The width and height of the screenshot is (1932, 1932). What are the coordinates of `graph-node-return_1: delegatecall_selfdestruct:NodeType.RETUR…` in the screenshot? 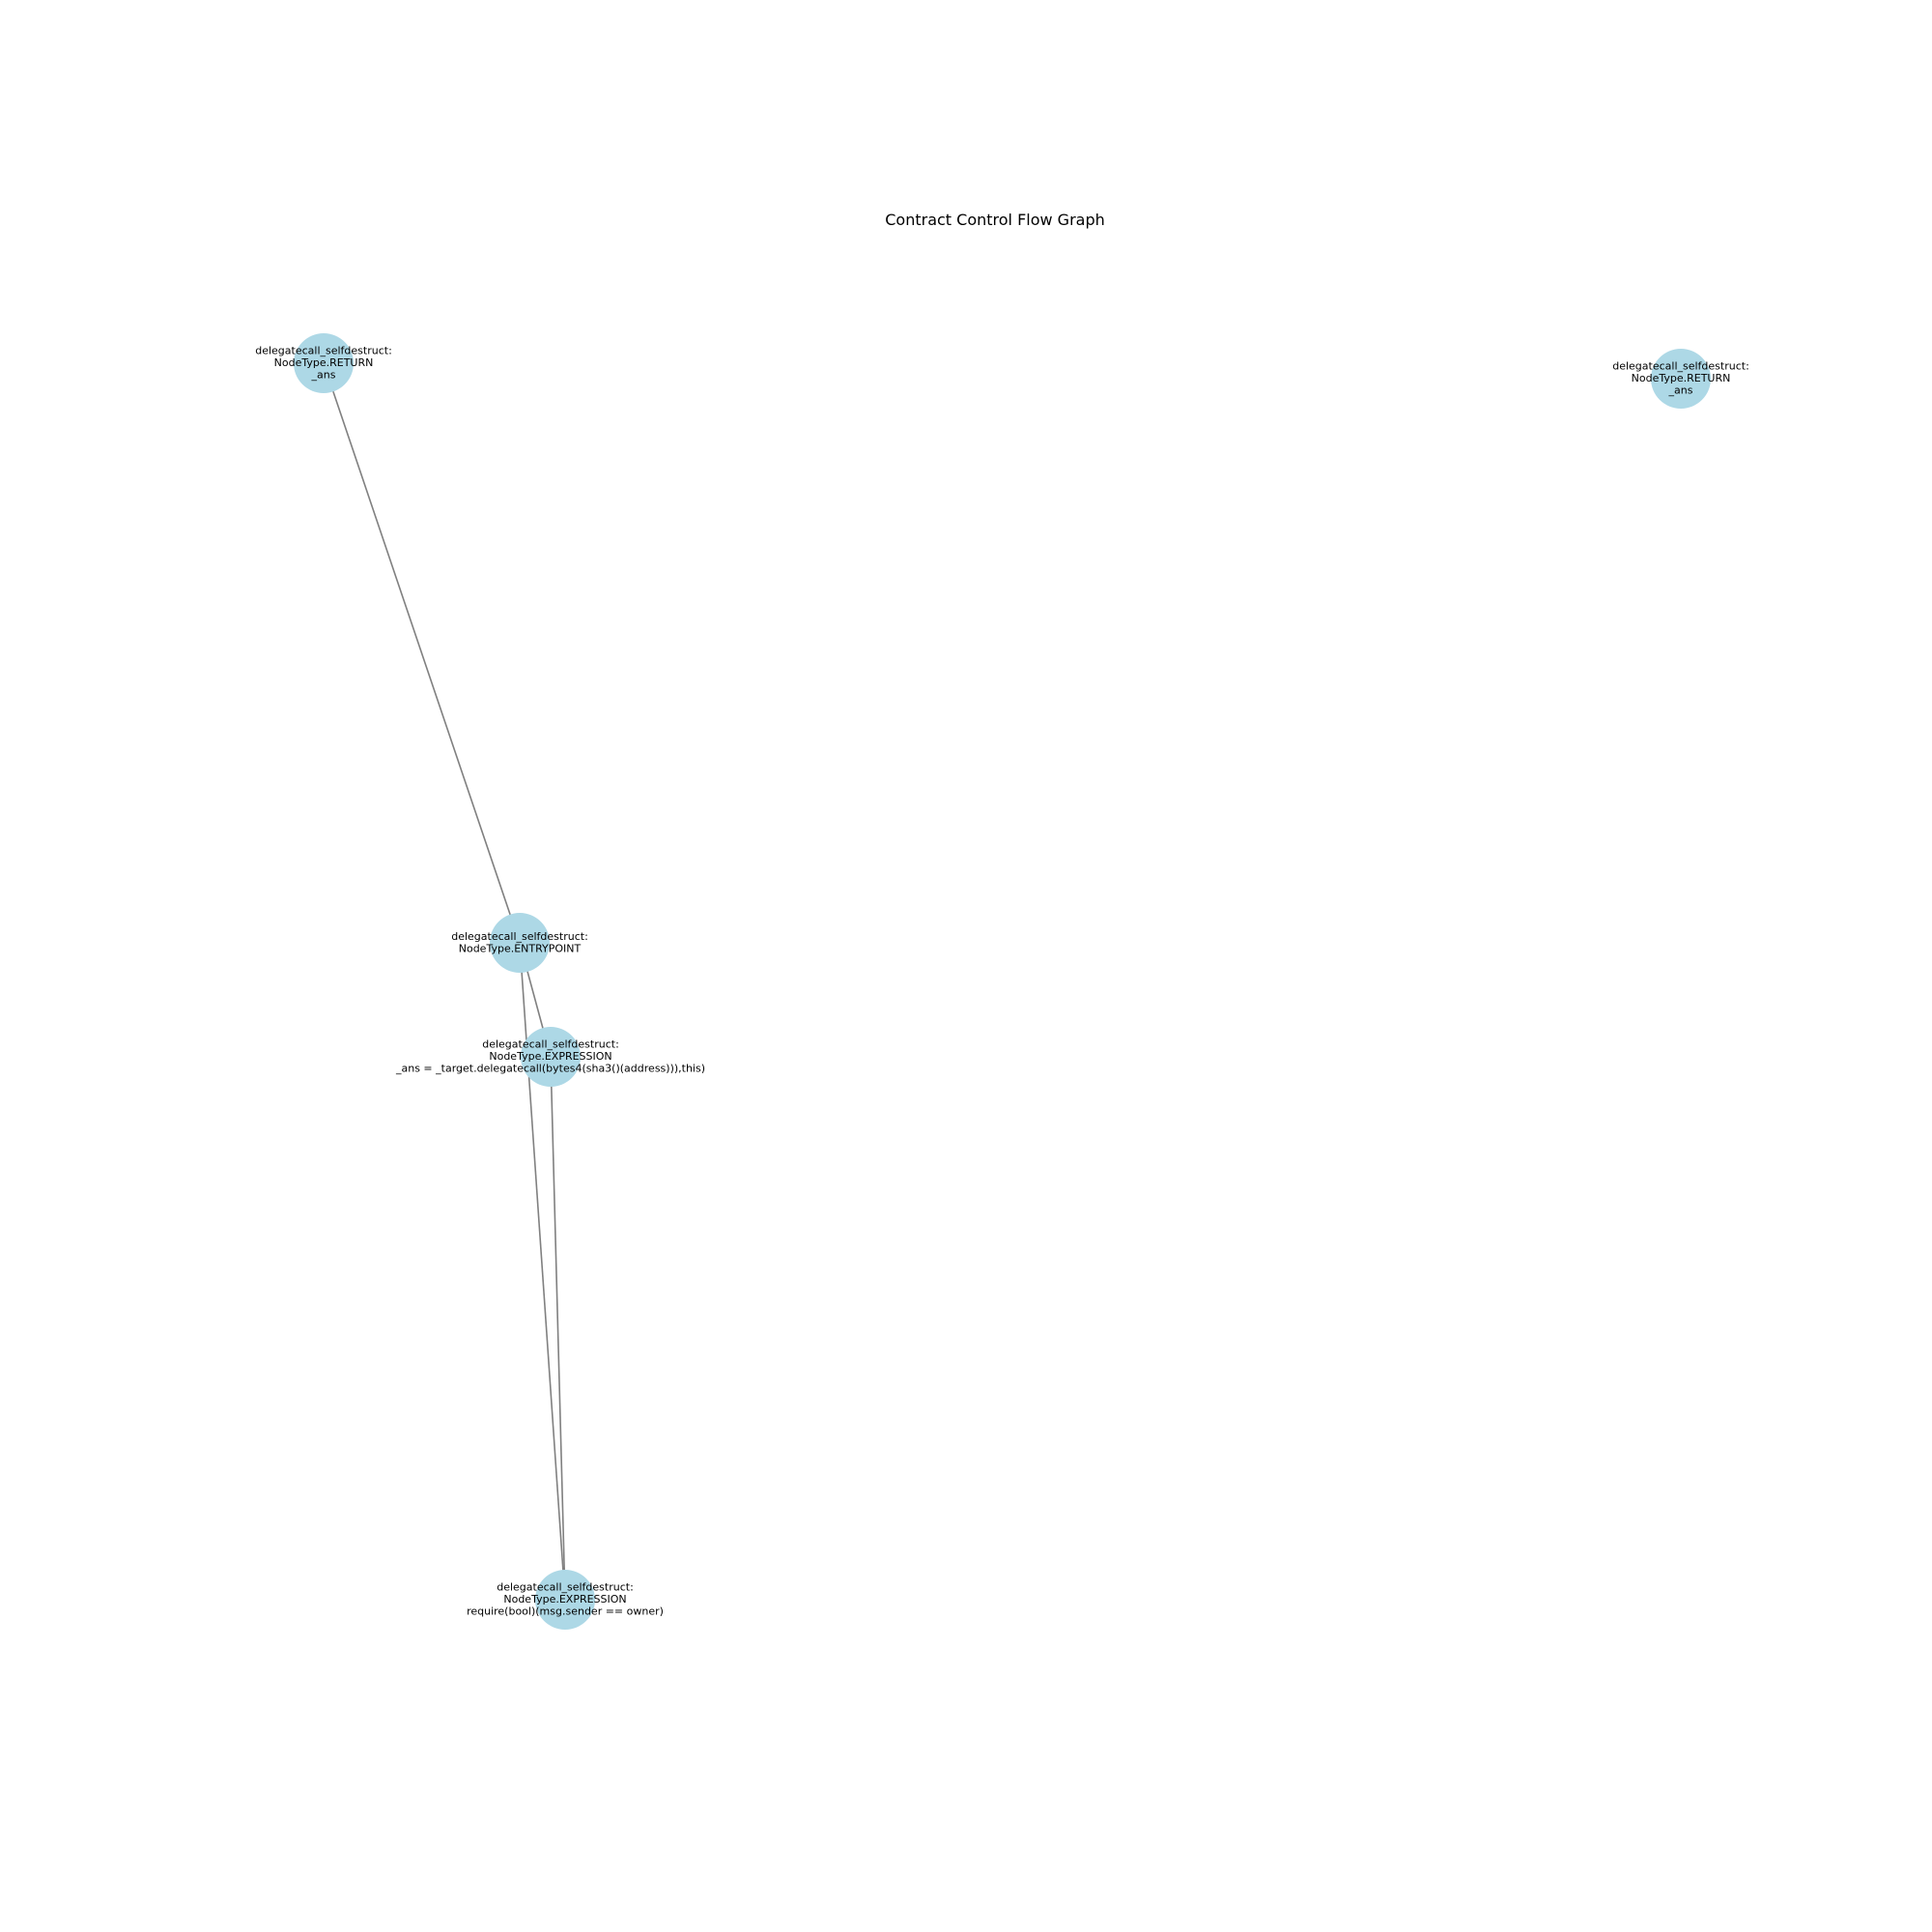 It's located at (323, 363).